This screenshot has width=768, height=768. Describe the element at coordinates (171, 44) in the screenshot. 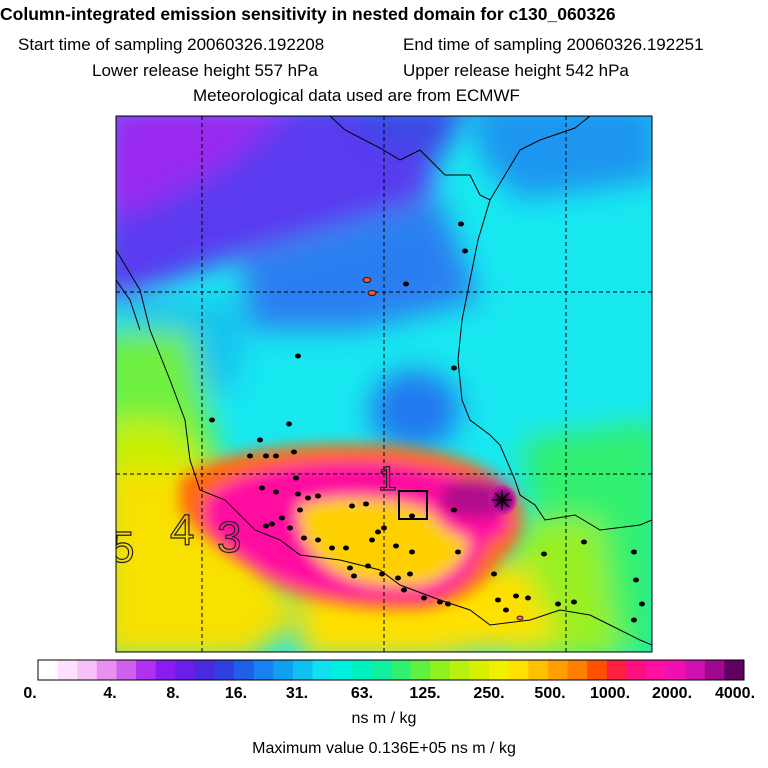

I see `sampling-start-time: Start time of sampling 20060326.192208` at that location.